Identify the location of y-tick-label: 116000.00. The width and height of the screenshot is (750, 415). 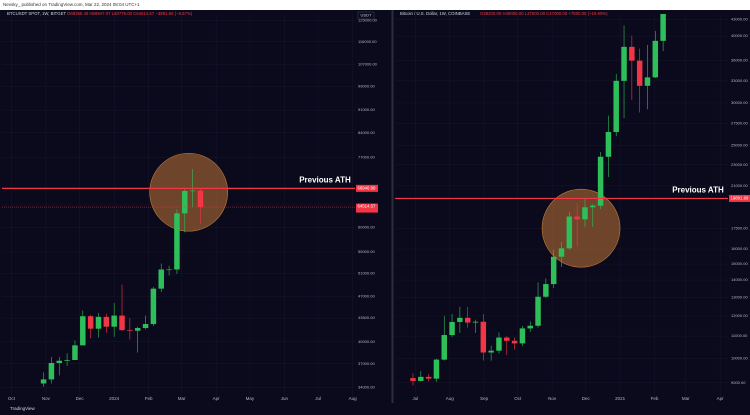
(367, 41).